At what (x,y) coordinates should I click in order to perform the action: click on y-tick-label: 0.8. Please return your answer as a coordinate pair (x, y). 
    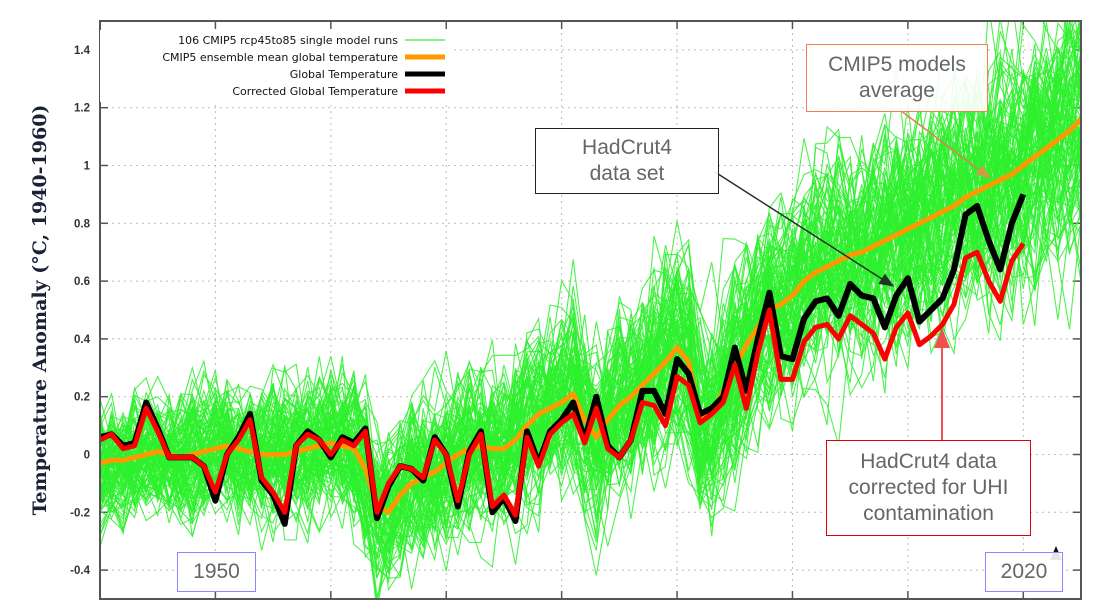
    Looking at the image, I should click on (82, 224).